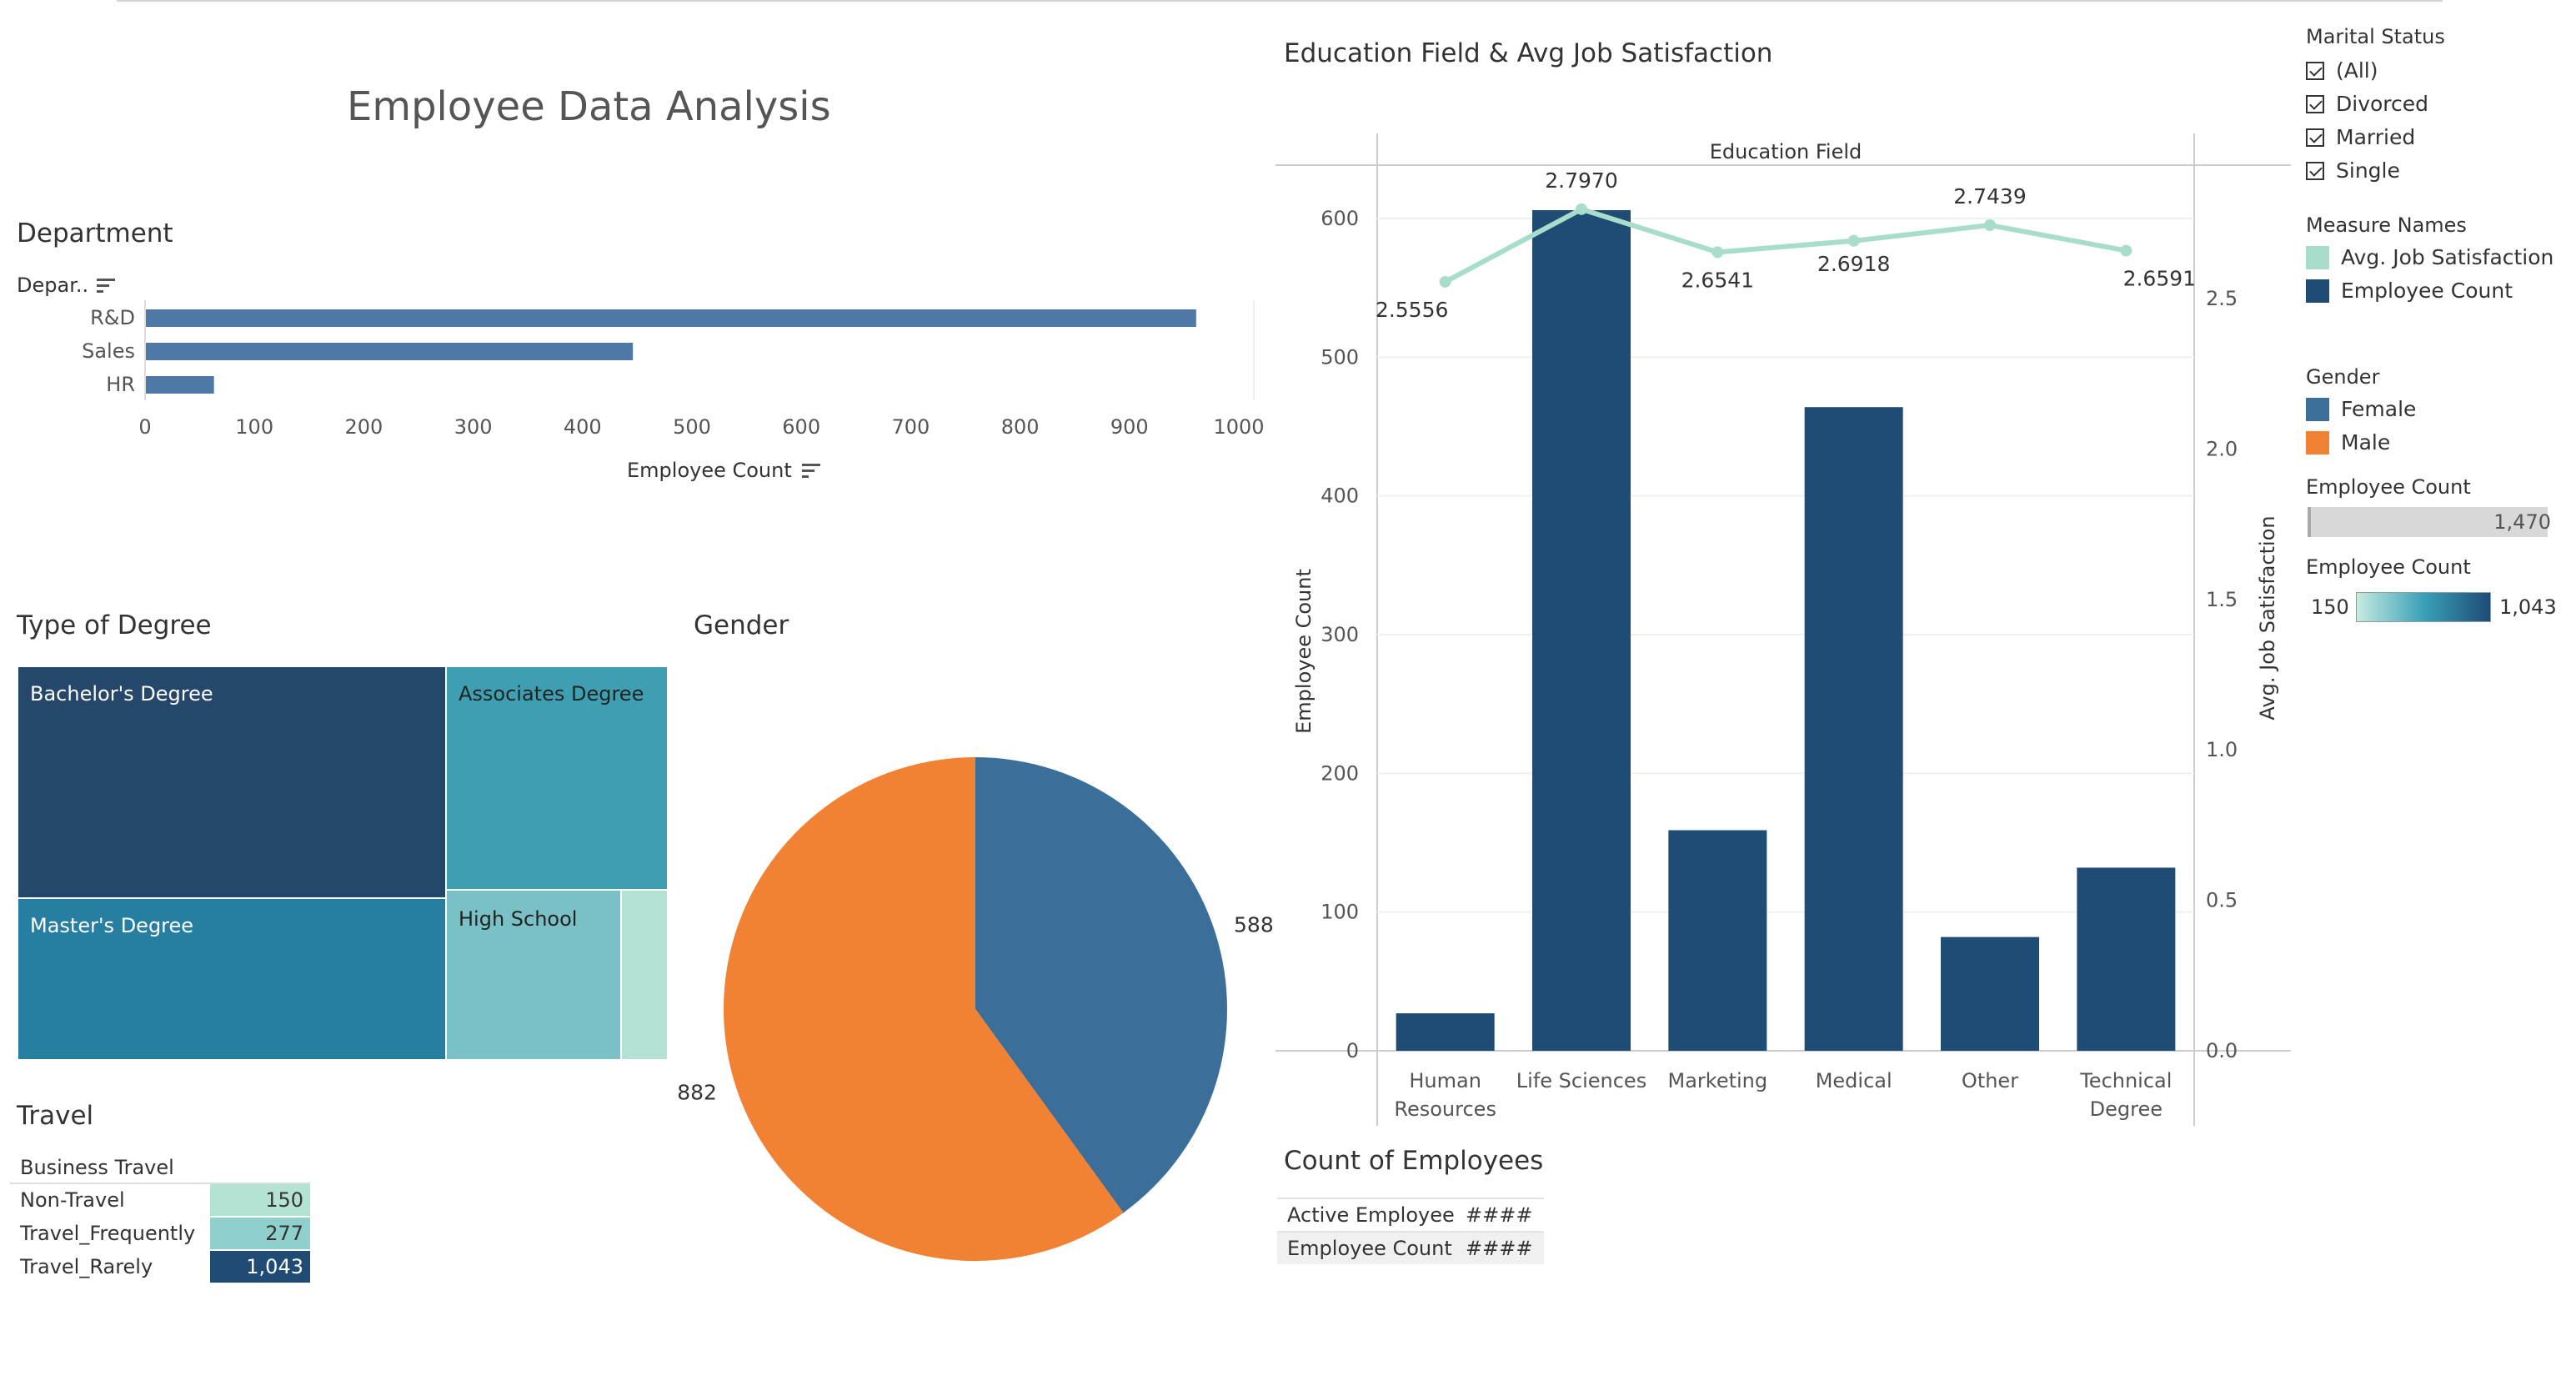  What do you see at coordinates (670, 318) in the screenshot?
I see `department-bar-r-d` at bounding box center [670, 318].